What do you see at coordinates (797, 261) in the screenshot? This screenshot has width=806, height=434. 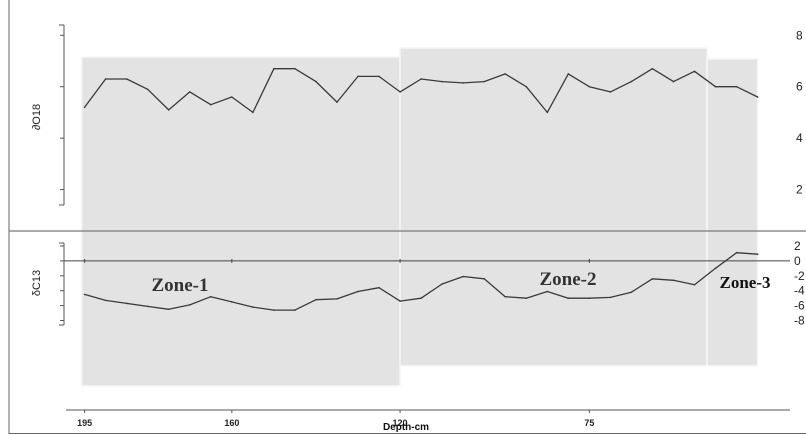 I see `dc13-y-tick-label: 0` at bounding box center [797, 261].